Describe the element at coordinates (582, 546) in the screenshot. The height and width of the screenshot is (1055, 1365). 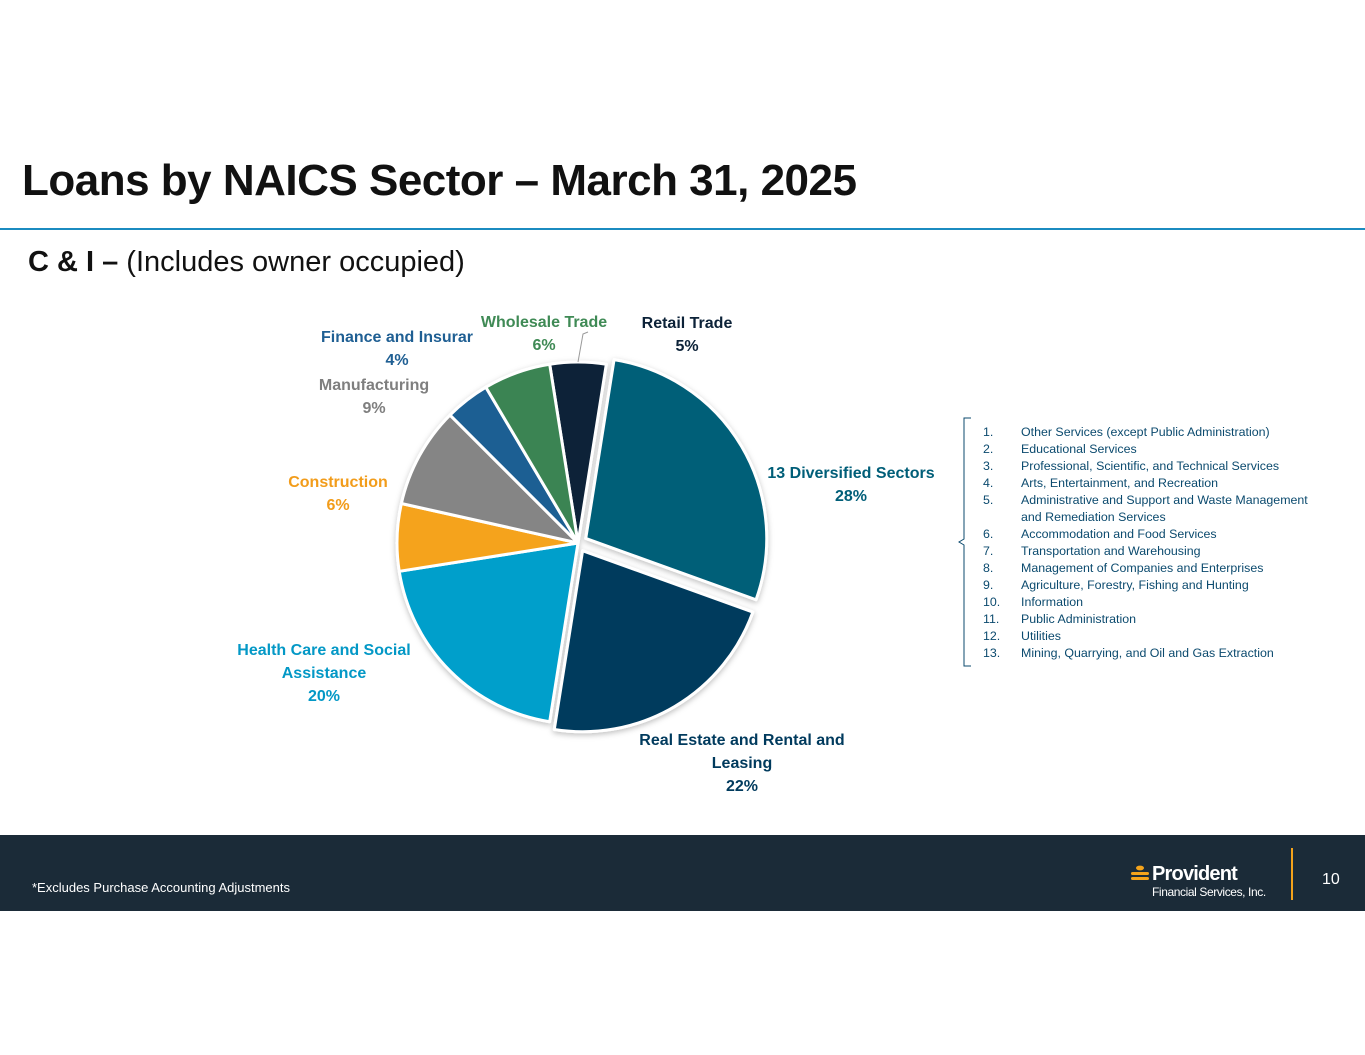
I see `pie-slices` at that location.